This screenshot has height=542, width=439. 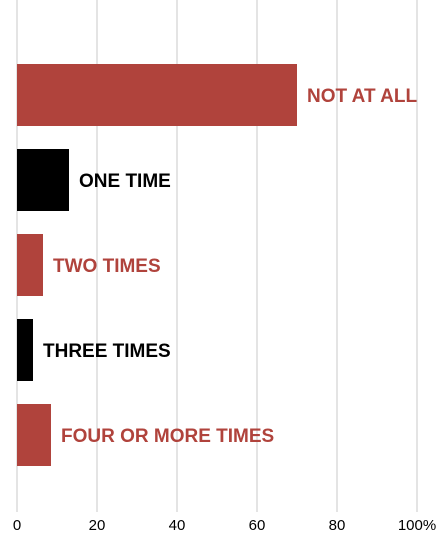 I want to click on bar-label-not-at-all: NOT AT ALL, so click(x=362, y=96).